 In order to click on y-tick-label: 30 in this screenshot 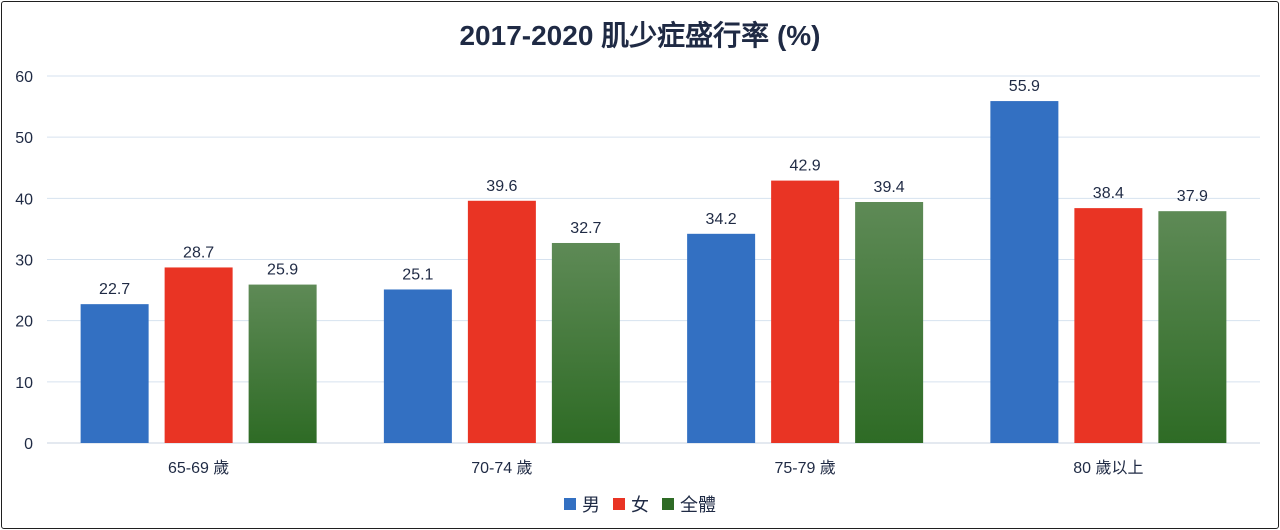, I will do `click(24, 261)`.